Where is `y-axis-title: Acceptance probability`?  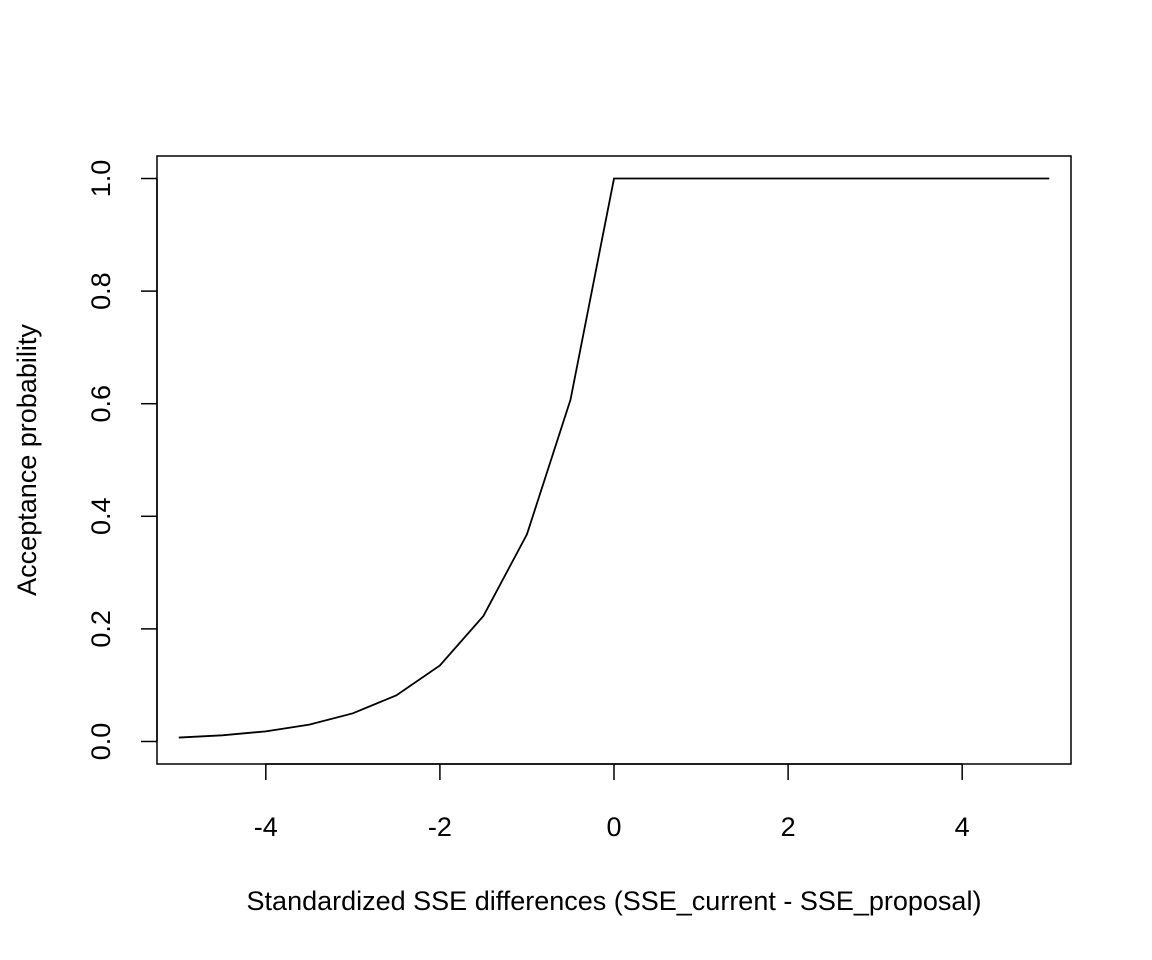
y-axis-title: Acceptance probability is located at coordinates (27, 460).